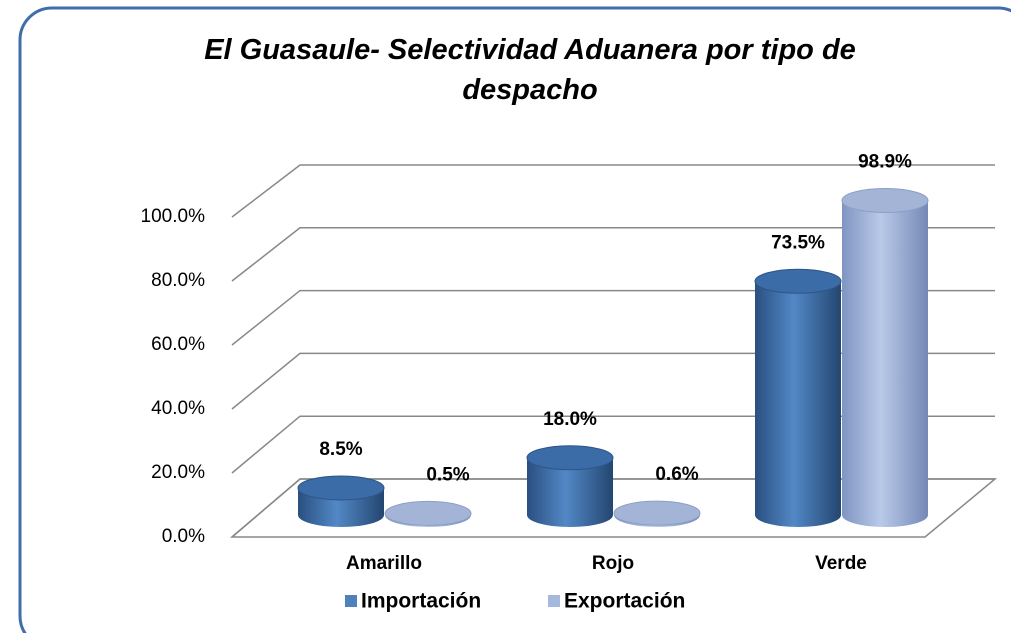 The width and height of the screenshot is (1011, 633). What do you see at coordinates (178, 472) in the screenshot?
I see `y-tick-label: 20.0%` at bounding box center [178, 472].